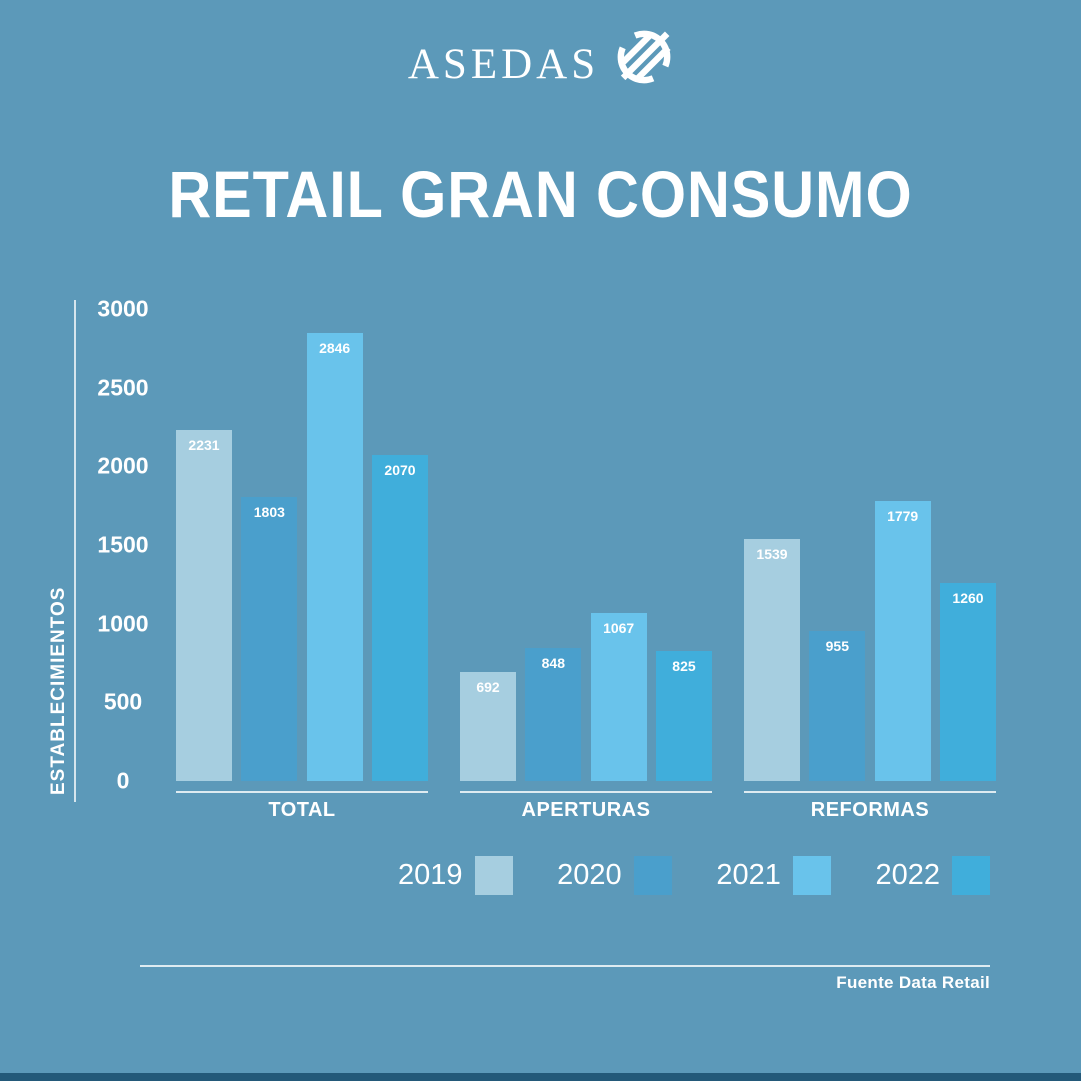 The width and height of the screenshot is (1081, 1081). Describe the element at coordinates (772, 554) in the screenshot. I see `bar-value-label: 1539` at that location.